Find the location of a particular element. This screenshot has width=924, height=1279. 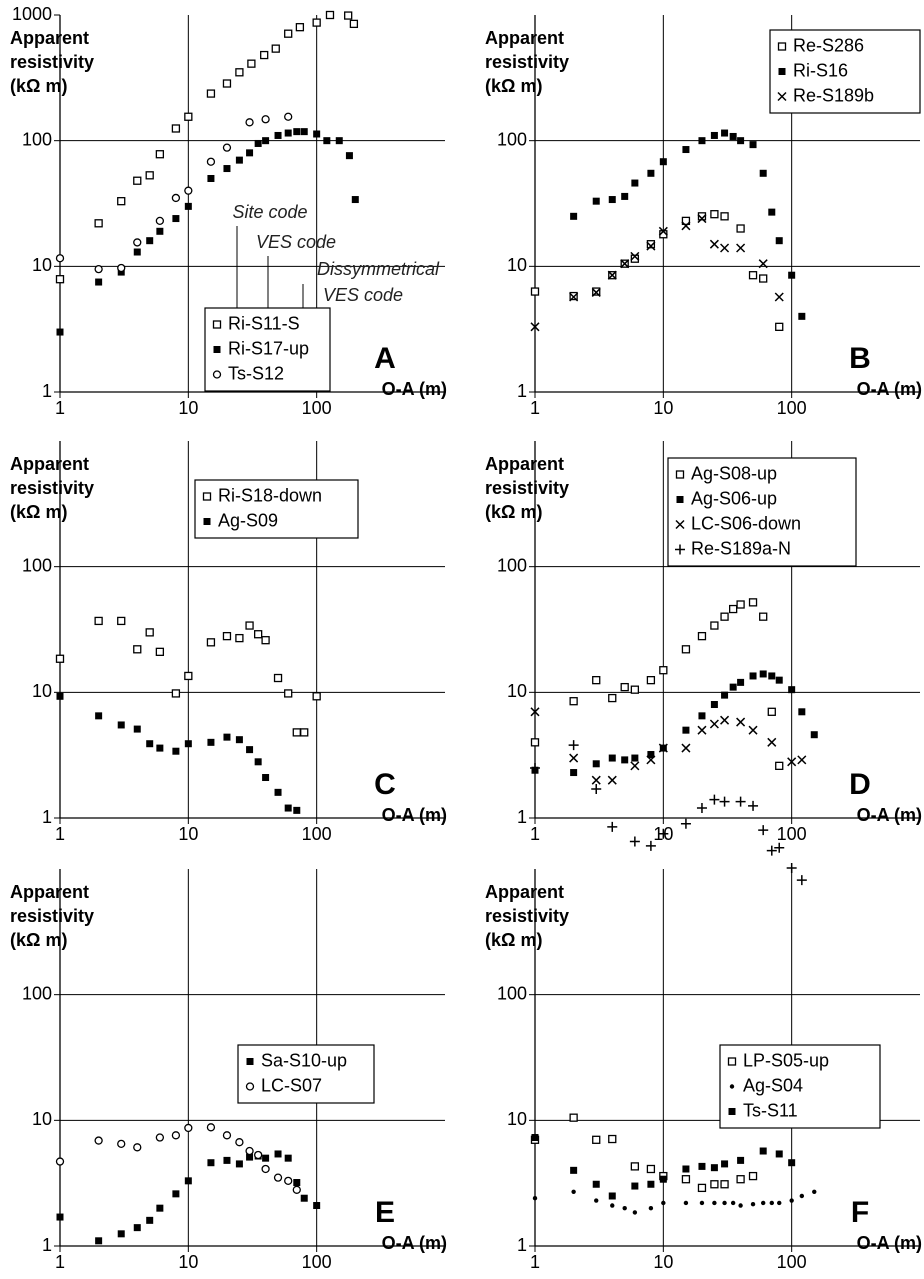

legend-label: Ri-S11-S is located at coordinates (264, 323).